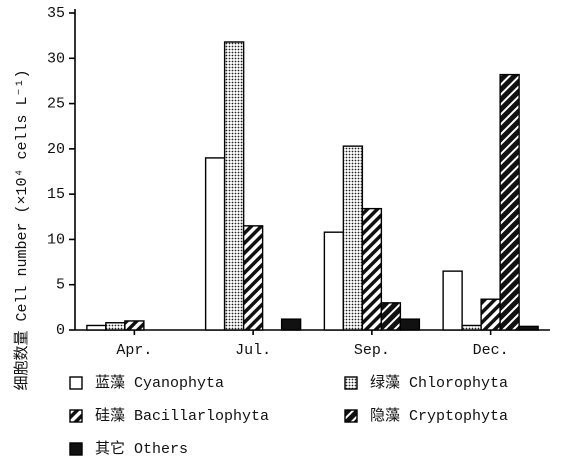 This screenshot has width=573, height=461. Describe the element at coordinates (134, 350) in the screenshot. I see `x-tick-label: Apr.` at that location.